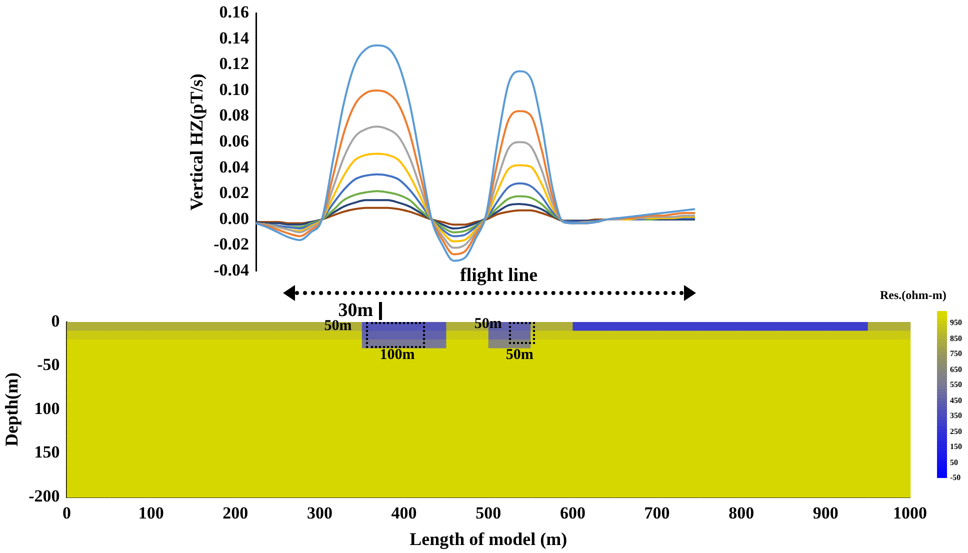  I want to click on x-tick-label: 300, so click(319, 513).